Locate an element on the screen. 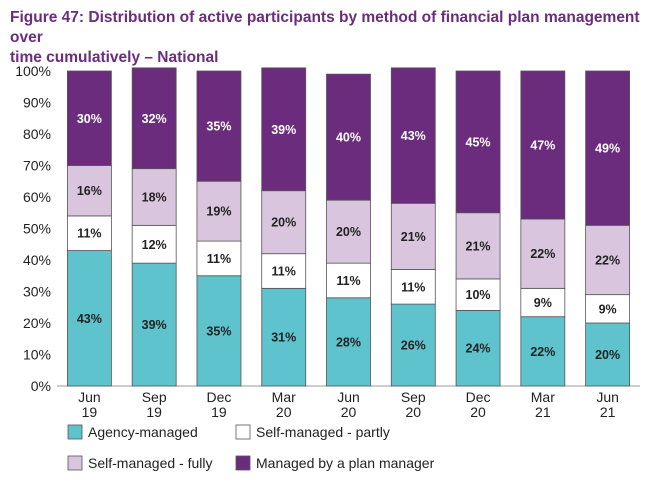 The width and height of the screenshot is (658, 493). data-label-managed-by-a-plan-manager: 30% is located at coordinates (89, 119).